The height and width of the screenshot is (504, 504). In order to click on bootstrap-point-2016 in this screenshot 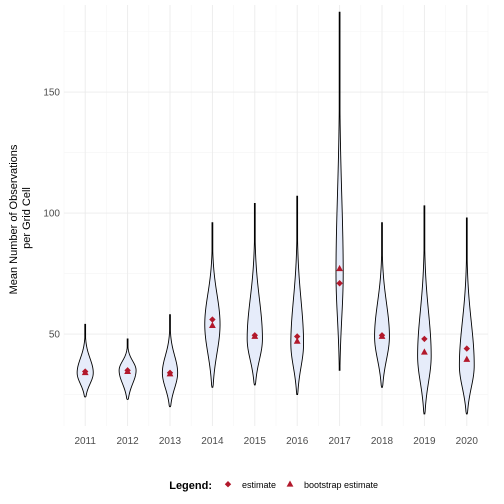, I will do `click(297, 340)`.